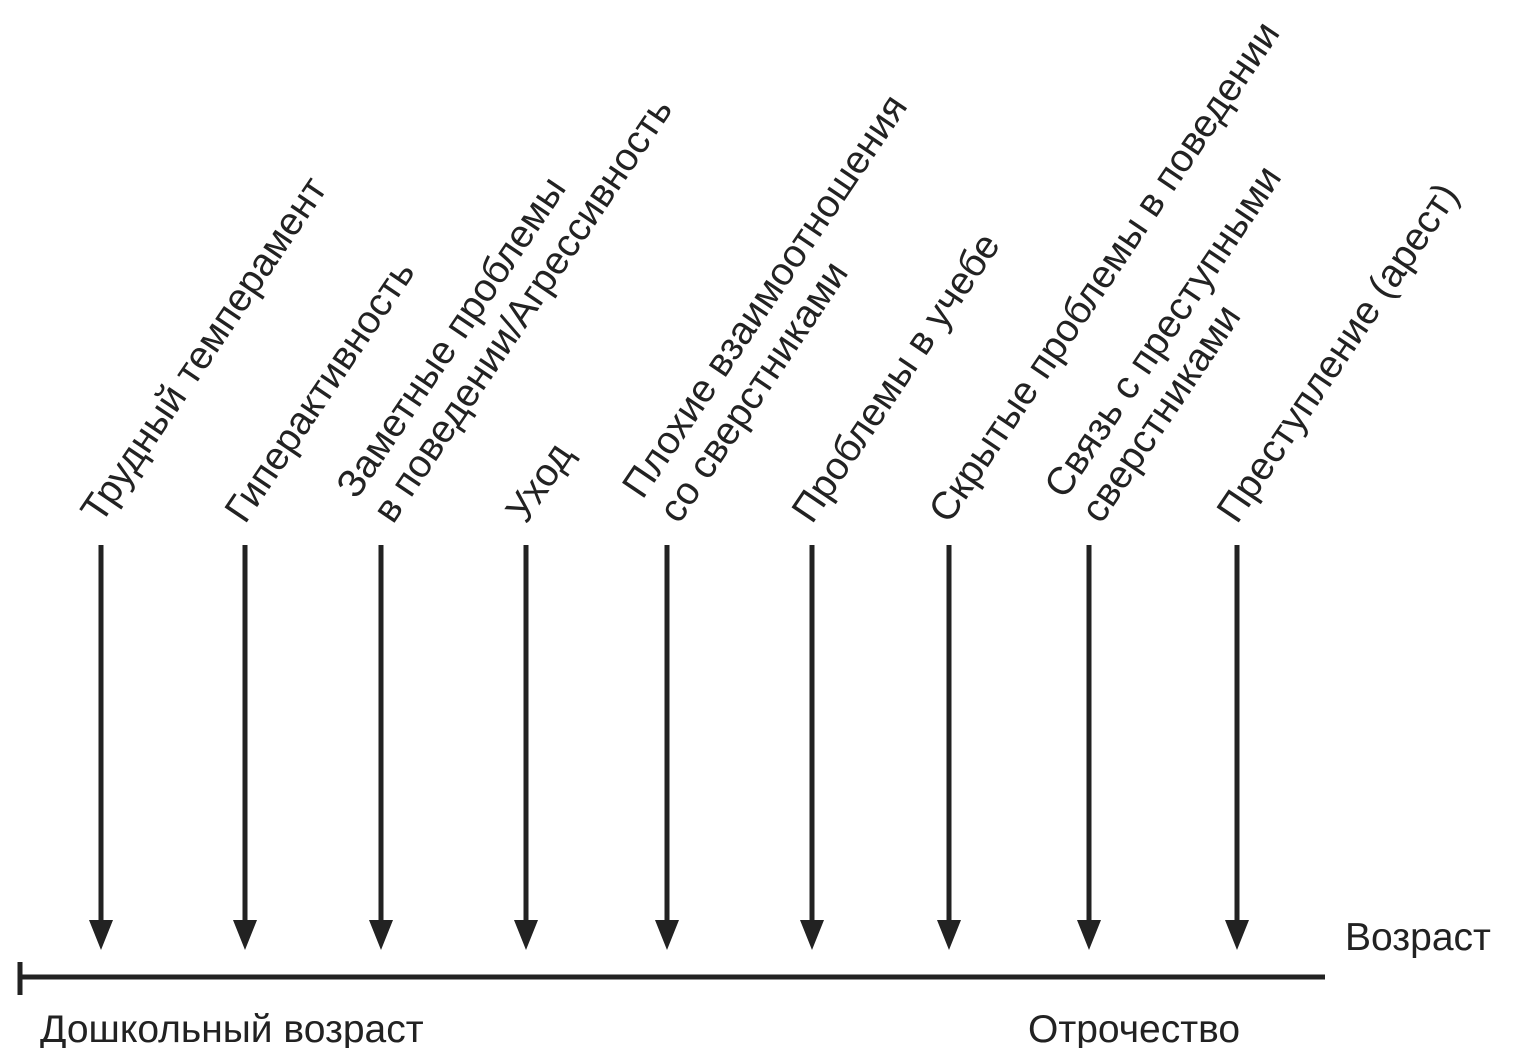 Image resolution: width=1517 pixels, height=1048 pixels. I want to click on event-label: Уход, so click(540, 482).